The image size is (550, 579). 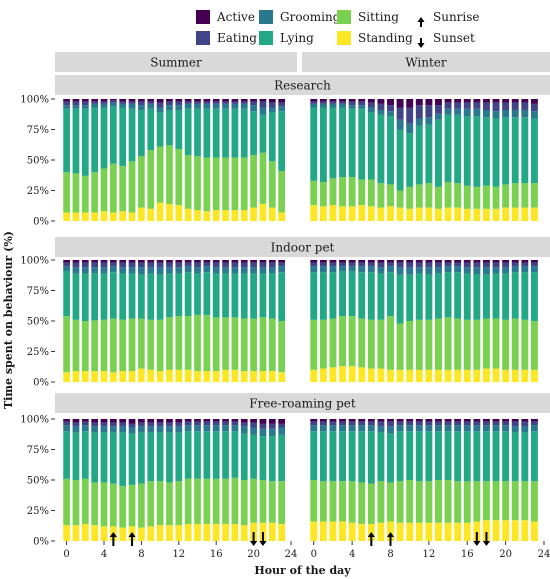 What do you see at coordinates (160, 265) in the screenshot?
I see `bar-indoor-pet-summer-h10-eating` at bounding box center [160, 265].